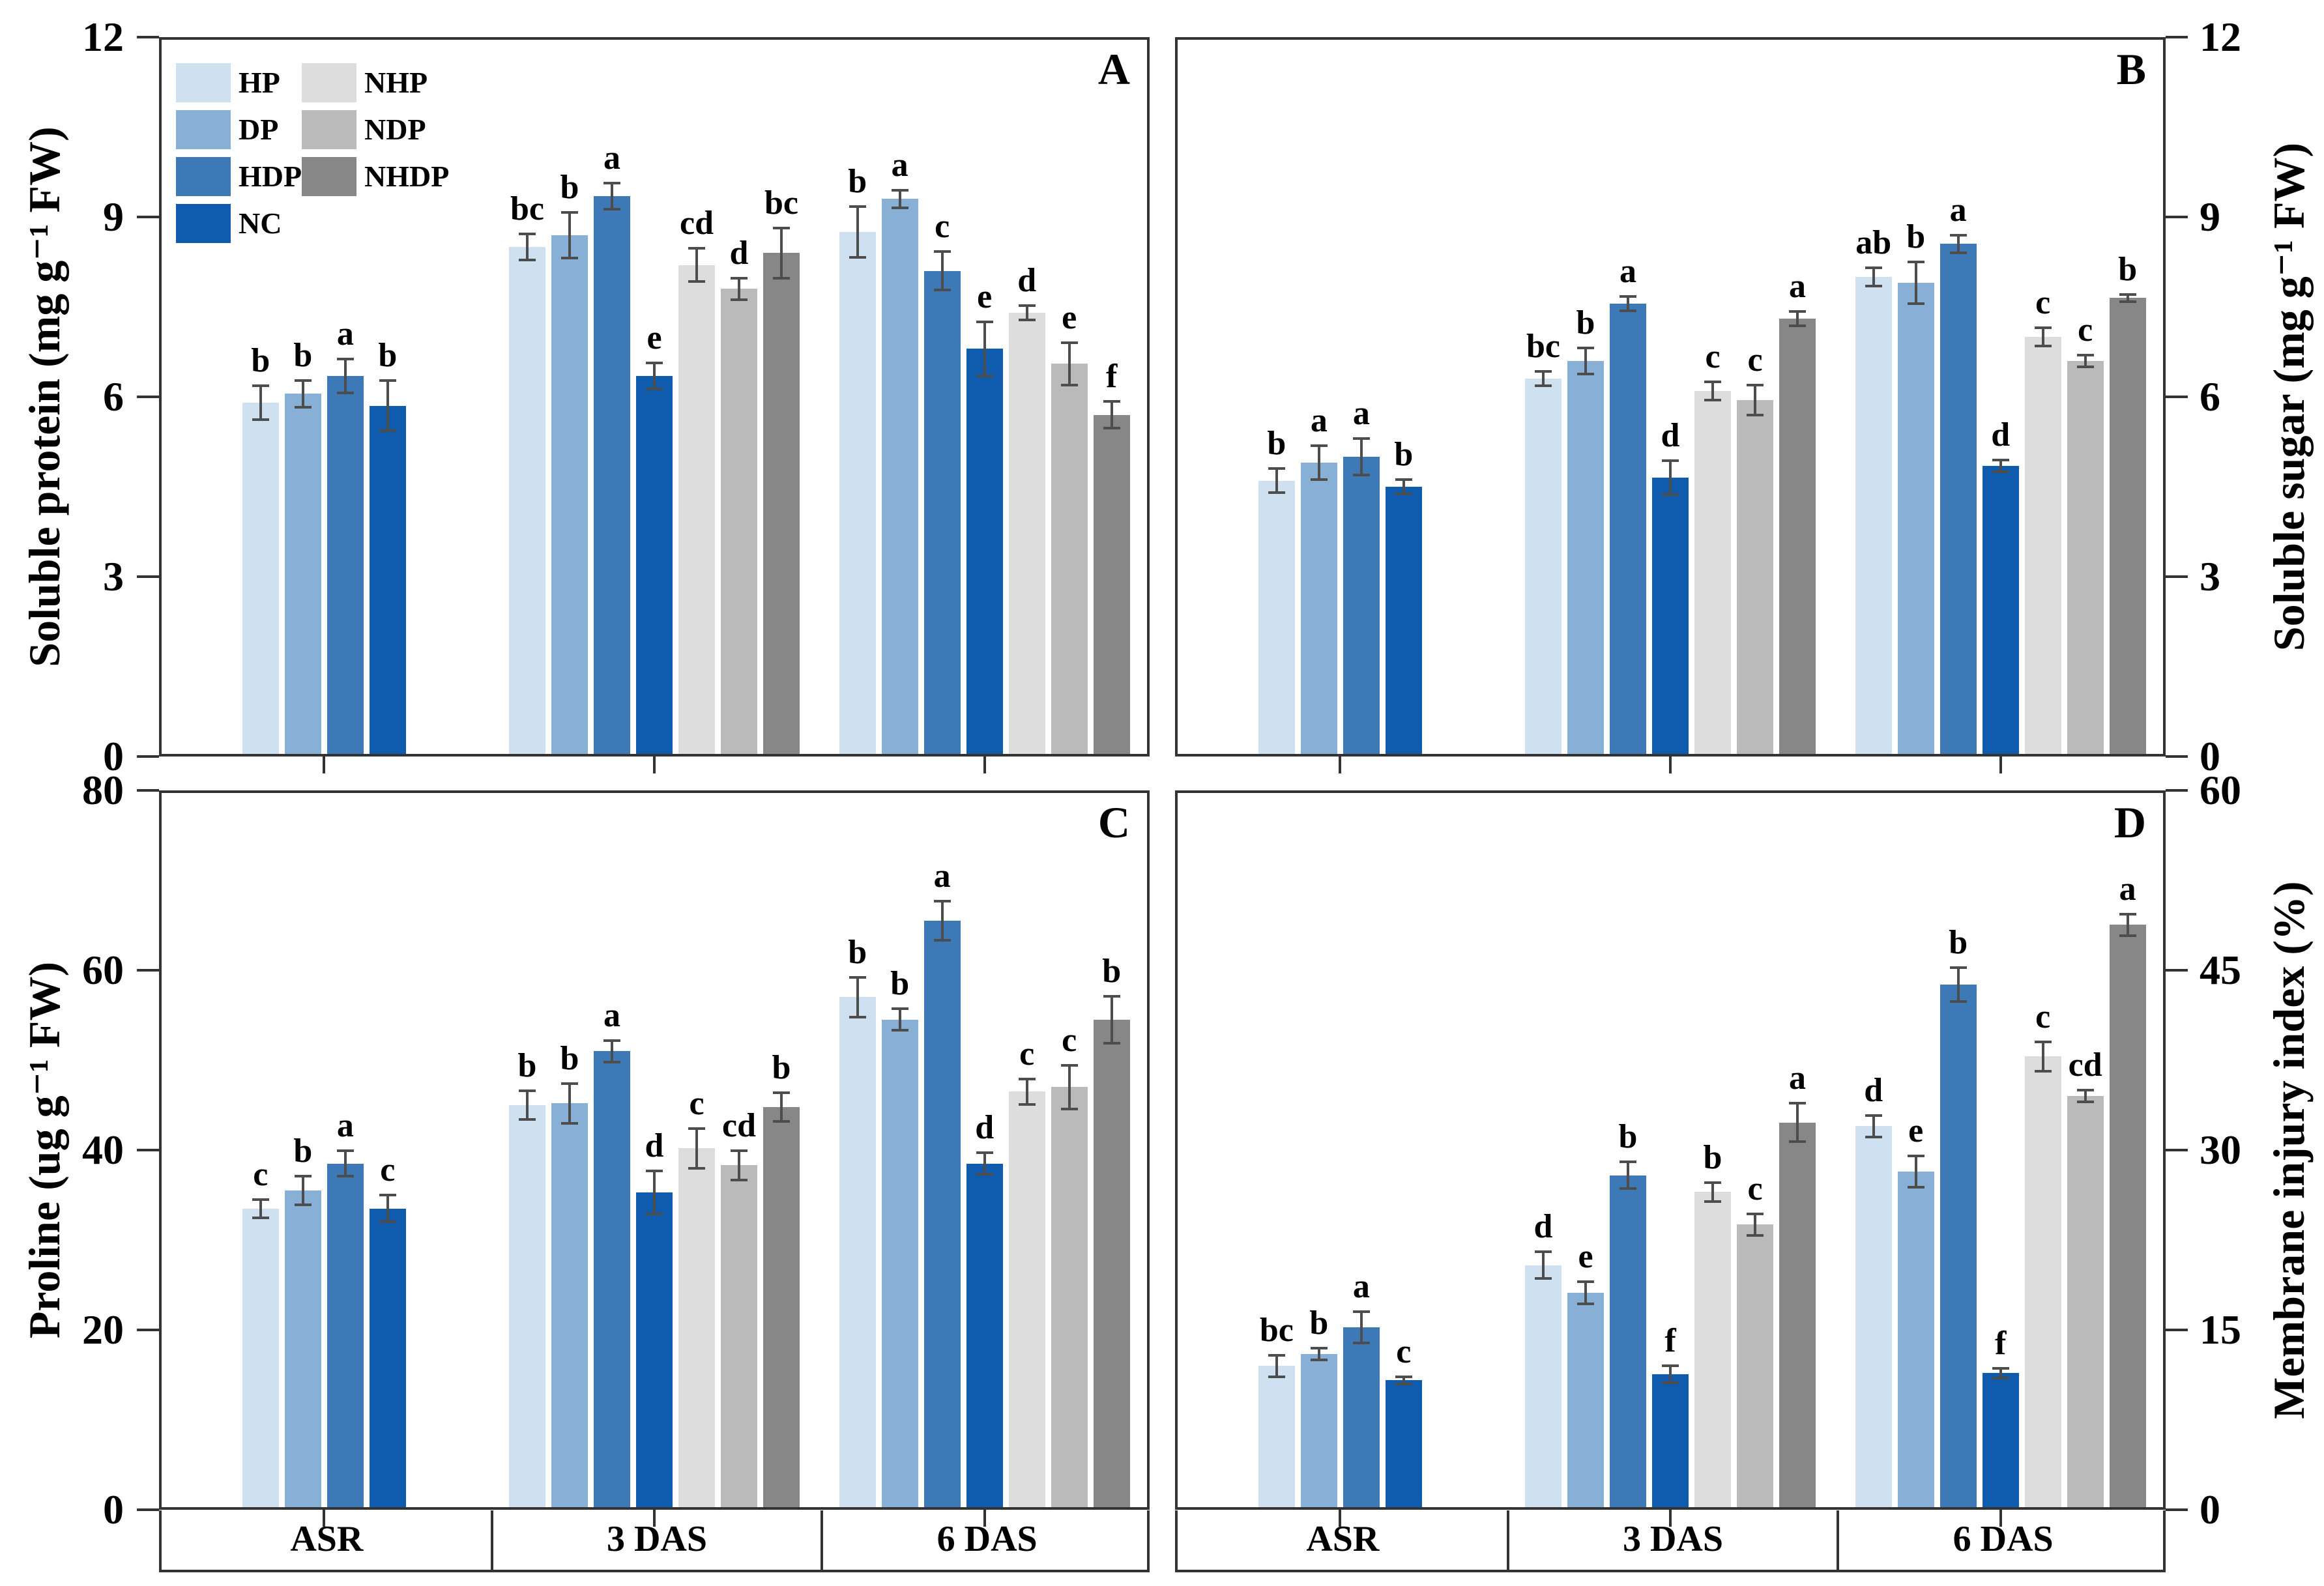 The width and height of the screenshot is (2324, 1586). What do you see at coordinates (1915, 518) in the screenshot?
I see `bar-6das-dp` at bounding box center [1915, 518].